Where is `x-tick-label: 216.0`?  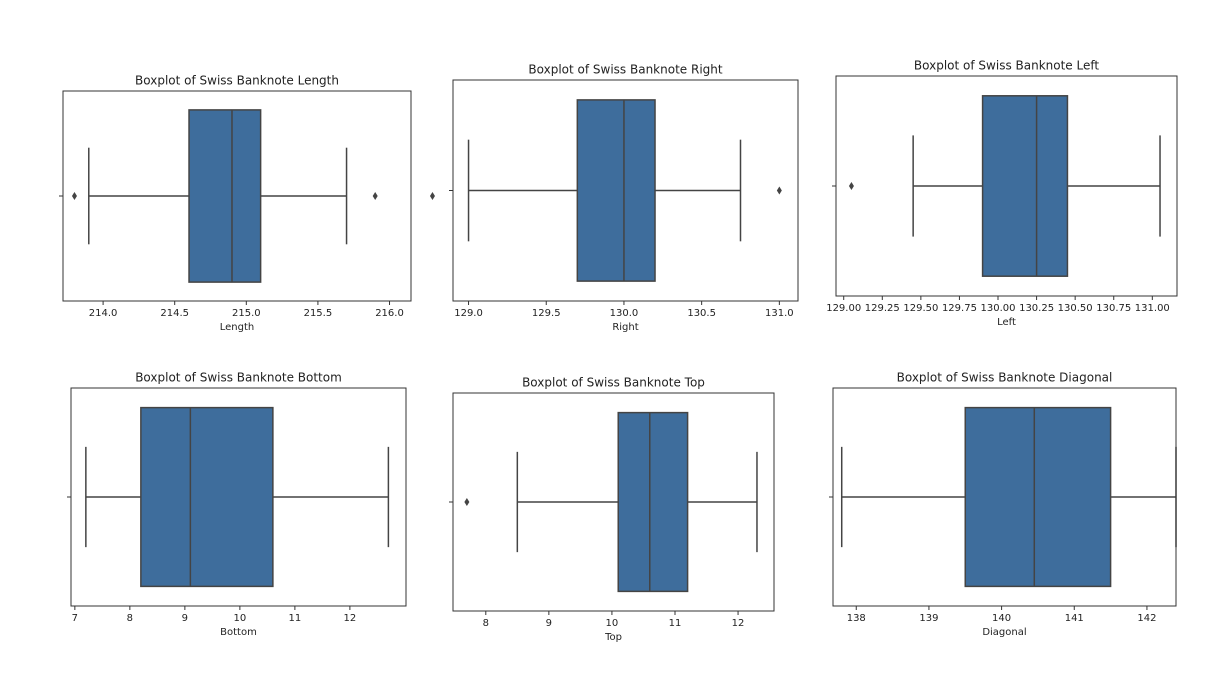 x-tick-label: 216.0 is located at coordinates (389, 313).